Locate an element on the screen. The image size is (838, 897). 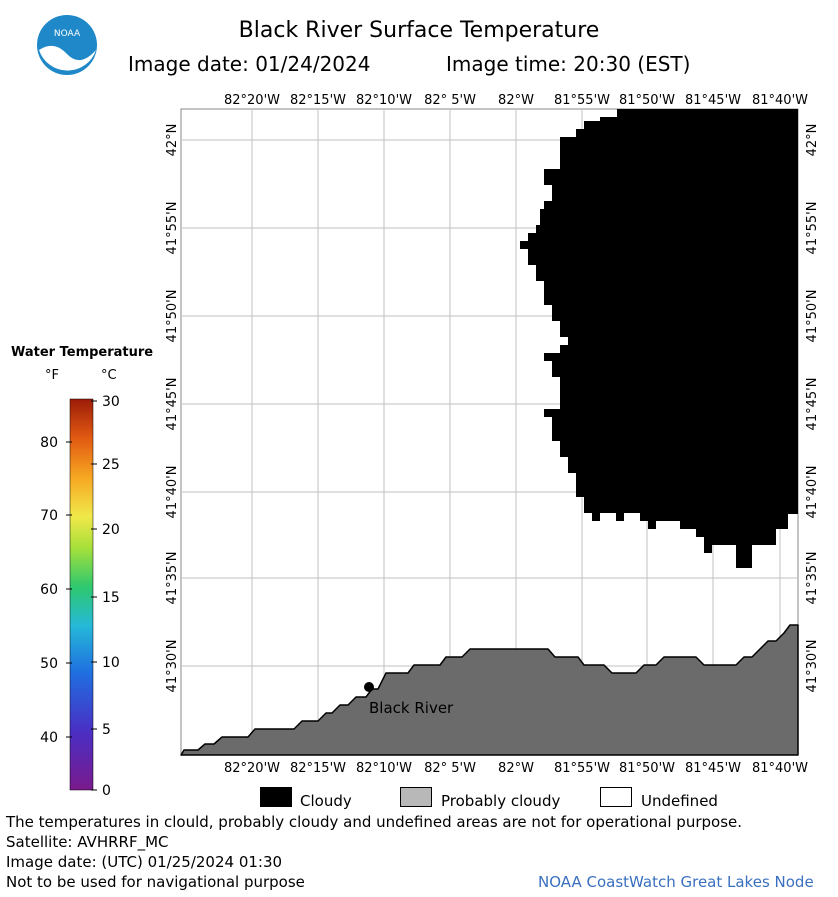
lat-label-left: 41°40'N is located at coordinates (172, 492).